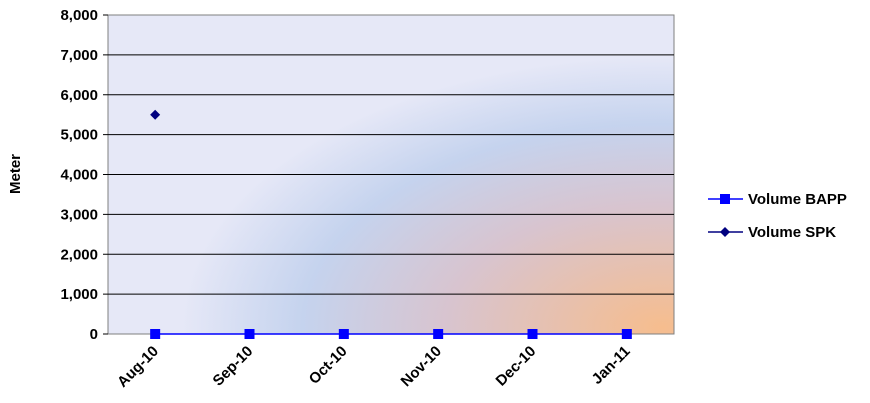 This screenshot has height=403, width=870. I want to click on legend-label: Volume SPK, so click(792, 232).